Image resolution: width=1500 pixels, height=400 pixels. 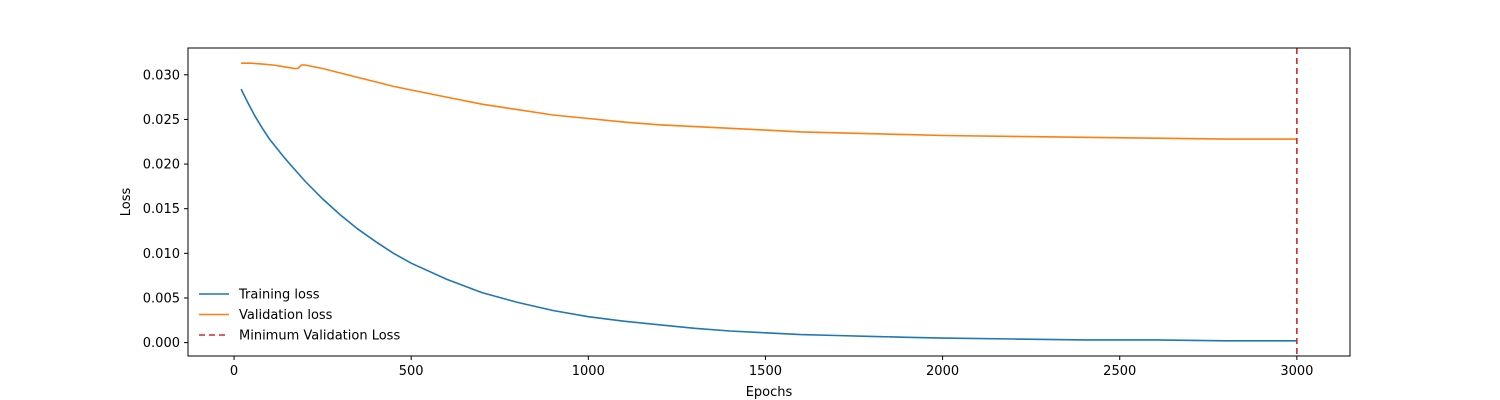 I want to click on legend-label: Training loss, so click(x=279, y=295).